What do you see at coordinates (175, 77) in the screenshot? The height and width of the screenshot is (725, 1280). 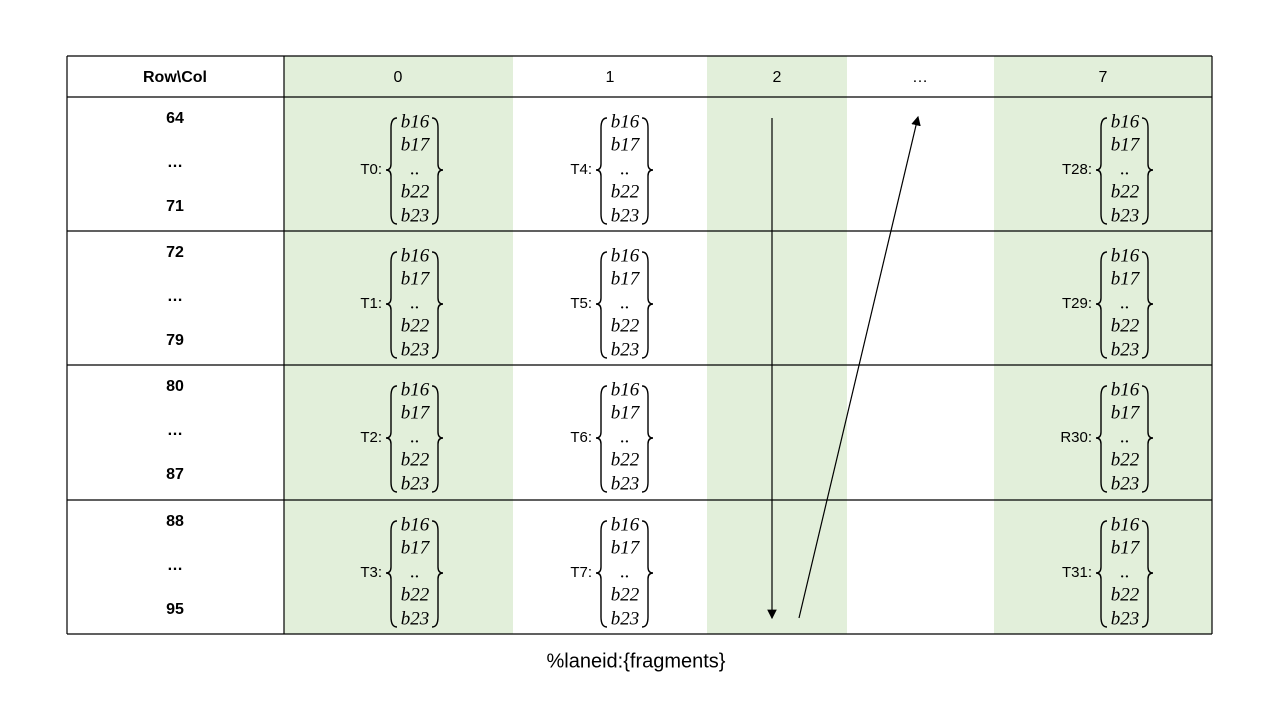 I see `header-cell: Row\Col` at bounding box center [175, 77].